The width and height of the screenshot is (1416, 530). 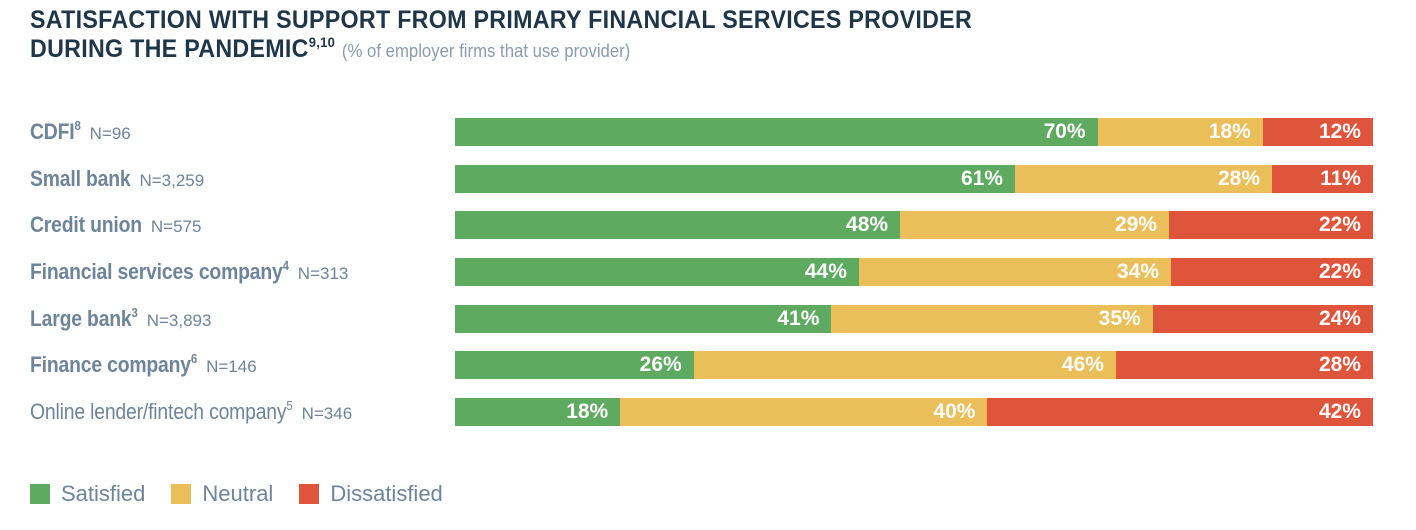 What do you see at coordinates (285, 265) in the screenshot?
I see `category-footnote: 4` at bounding box center [285, 265].